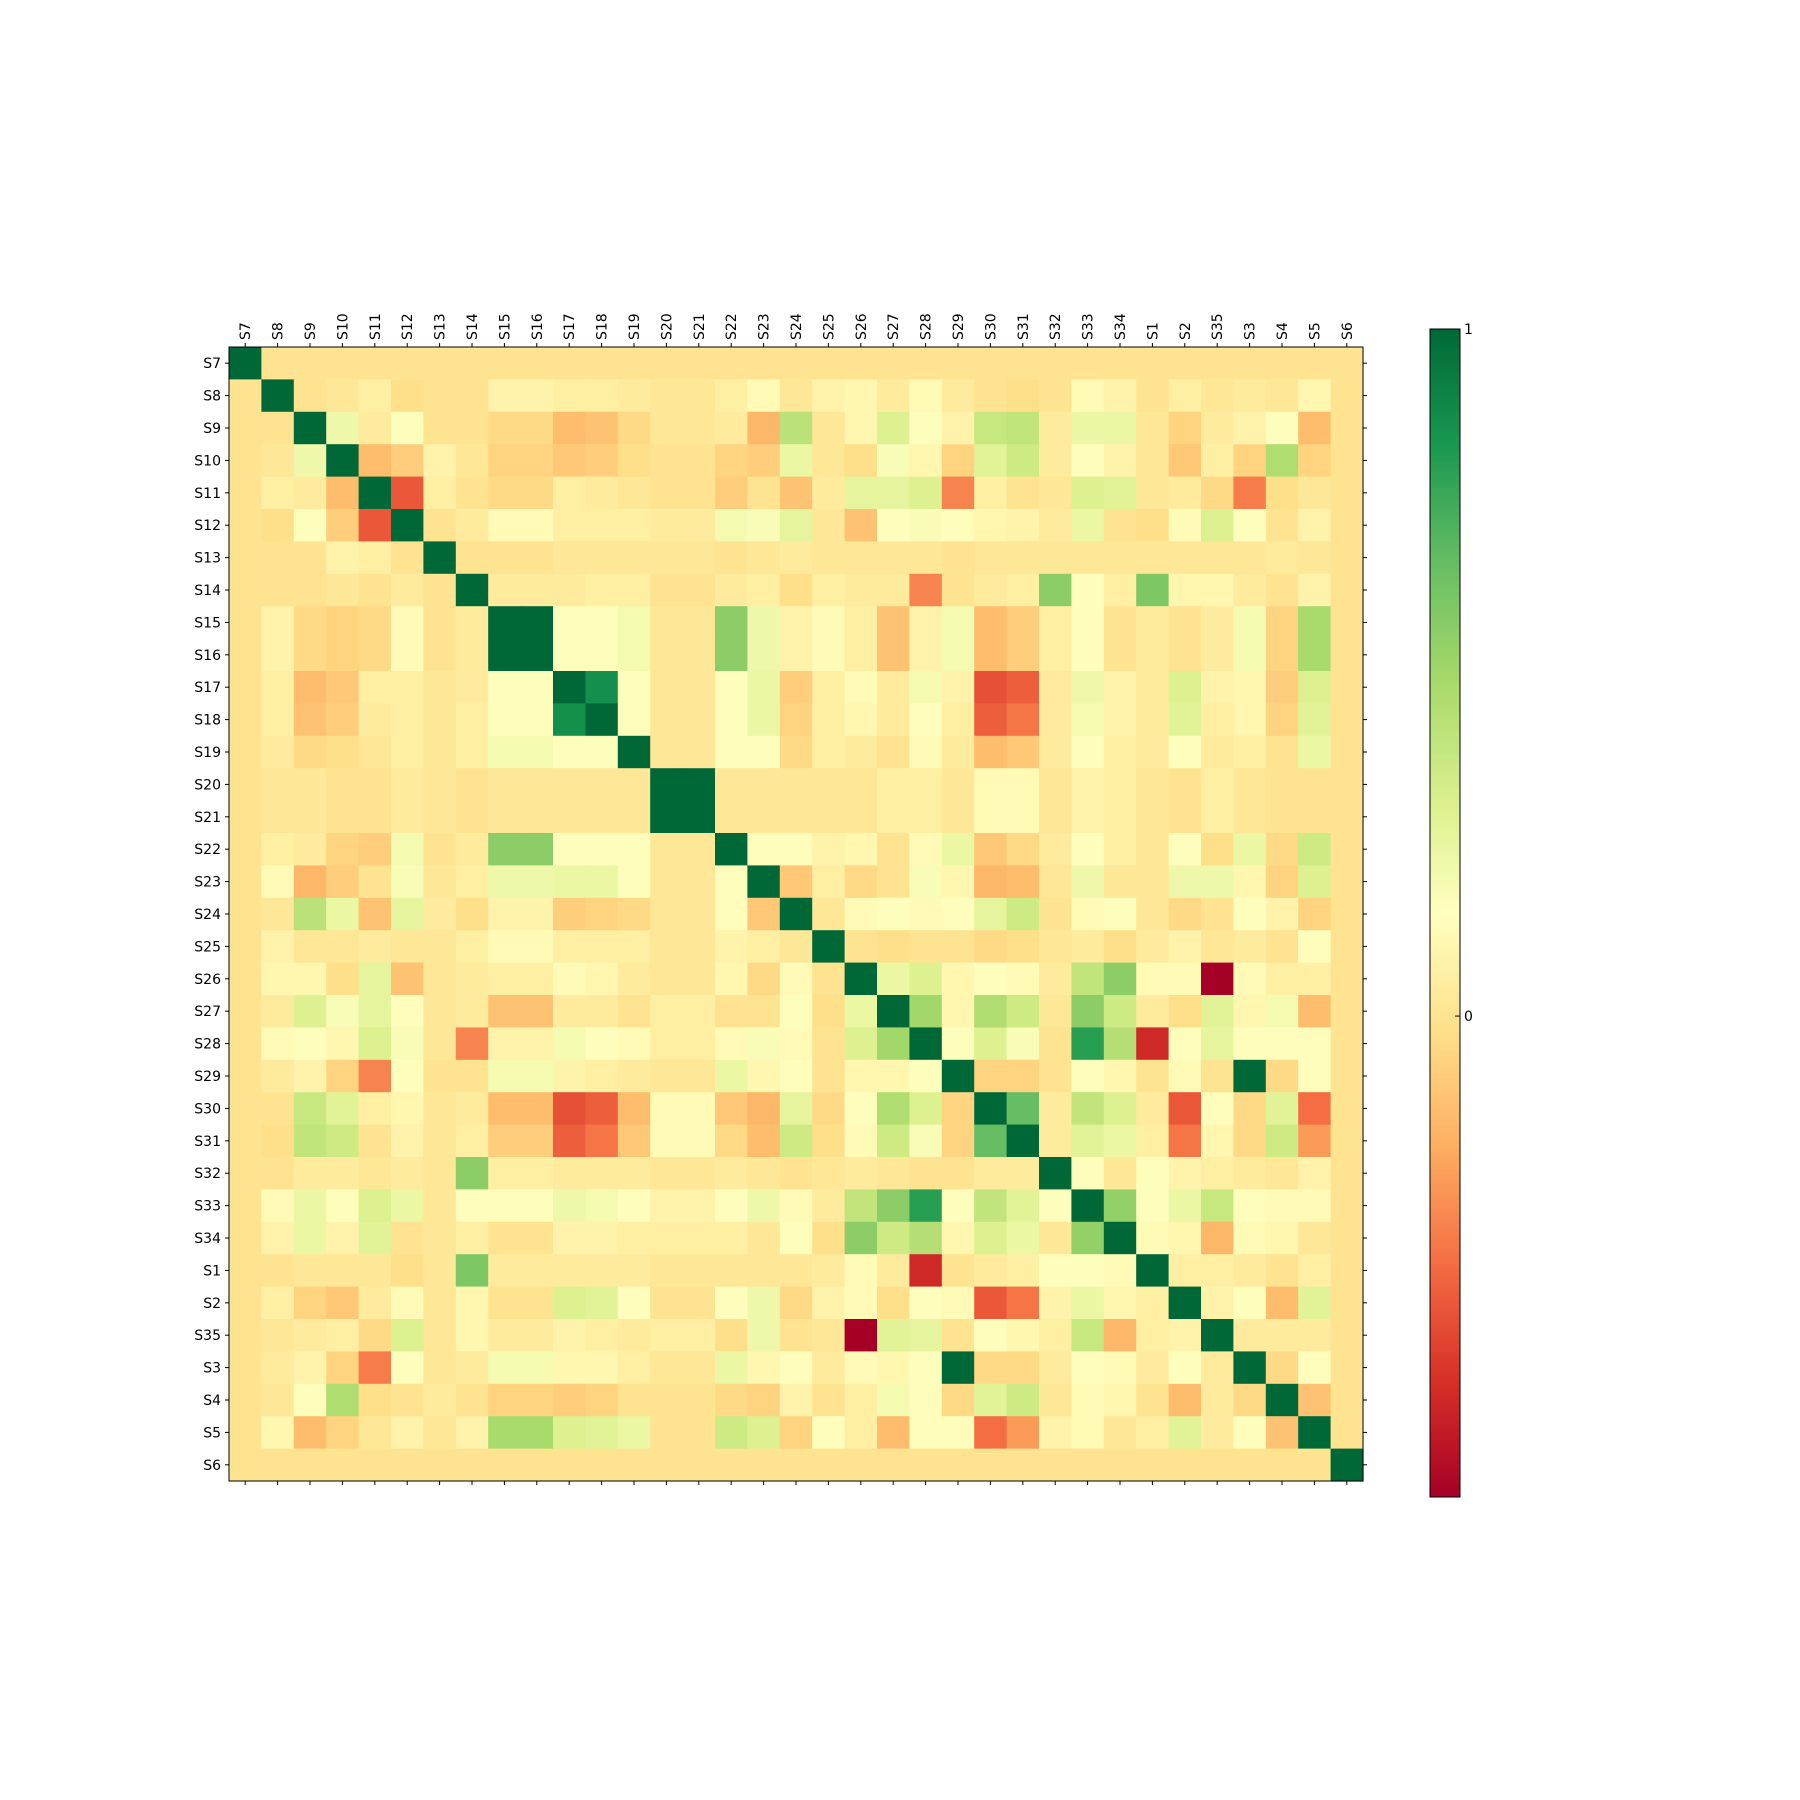 Image resolution: width=1800 pixels, height=1800 pixels. I want to click on x-tick-label: S19, so click(635, 326).